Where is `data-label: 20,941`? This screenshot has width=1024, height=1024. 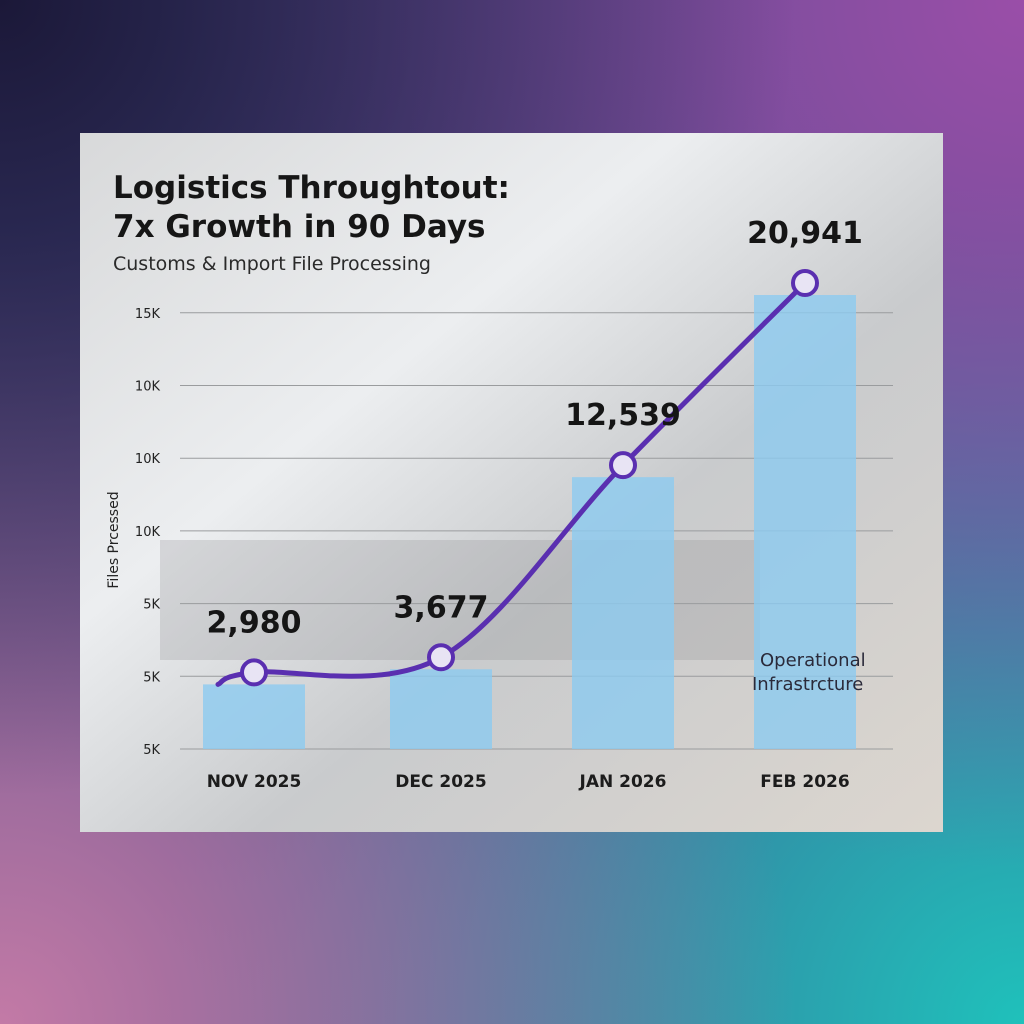
data-label: 20,941 is located at coordinates (805, 233).